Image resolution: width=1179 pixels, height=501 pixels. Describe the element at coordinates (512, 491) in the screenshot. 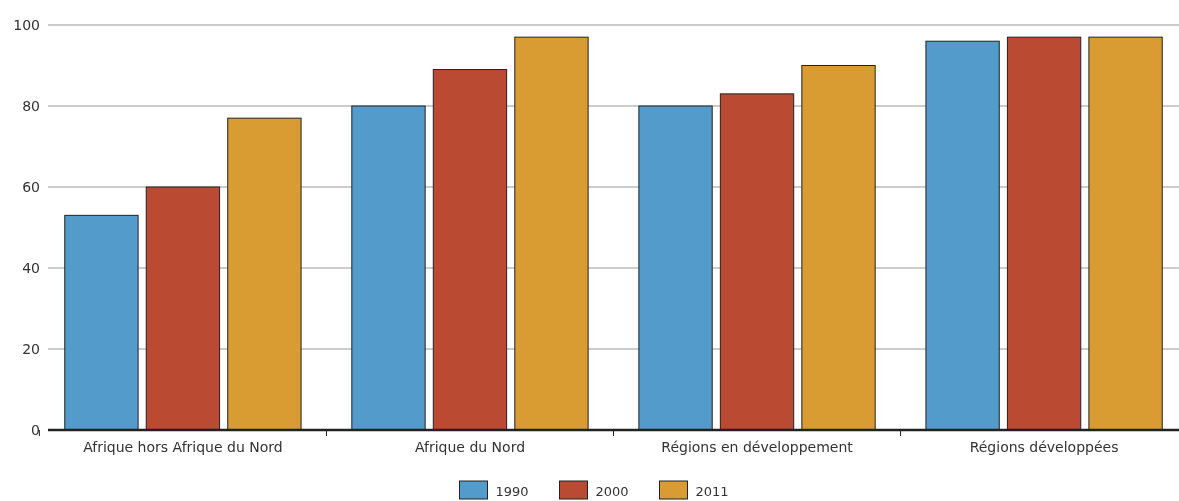

I see `legend-label: 1990` at that location.